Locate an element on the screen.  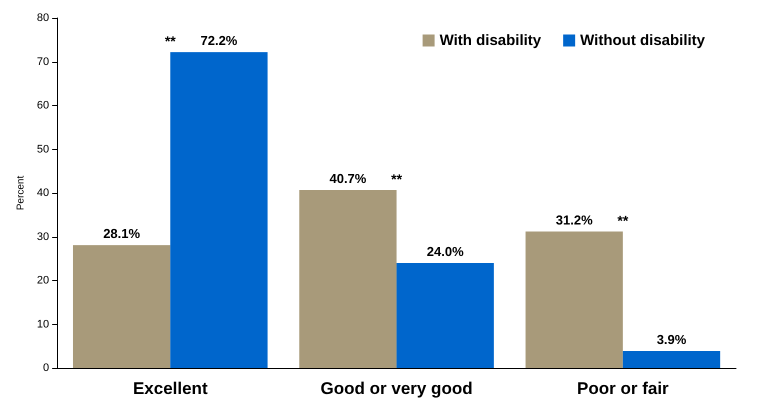
data-label: 24.0% is located at coordinates (445, 251).